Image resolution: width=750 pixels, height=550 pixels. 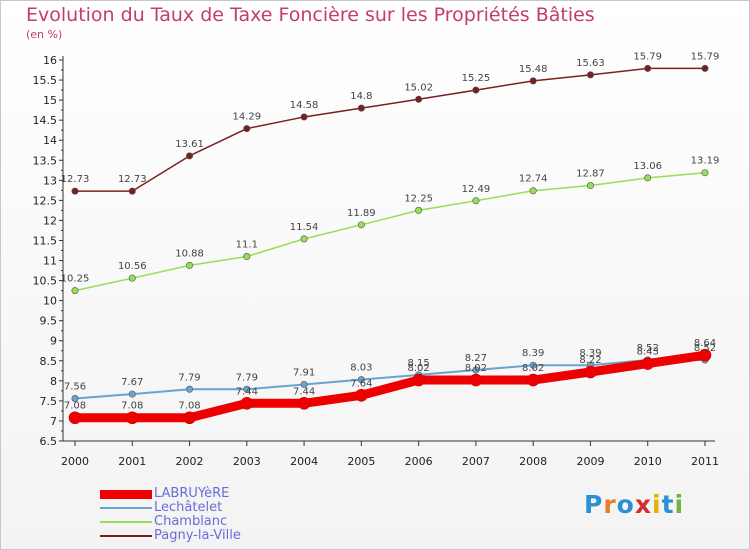 I want to click on x-tick-label: 2003, so click(x=247, y=461).